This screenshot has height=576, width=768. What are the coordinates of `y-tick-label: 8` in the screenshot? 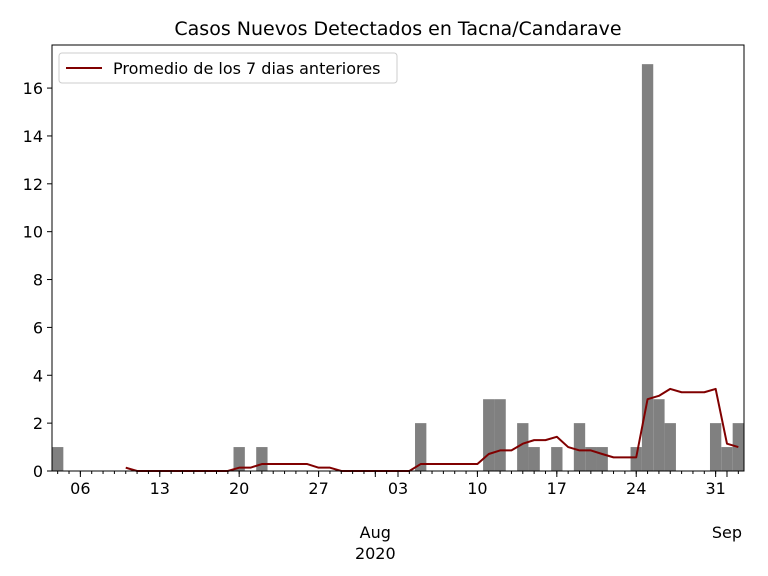 It's located at (38, 280).